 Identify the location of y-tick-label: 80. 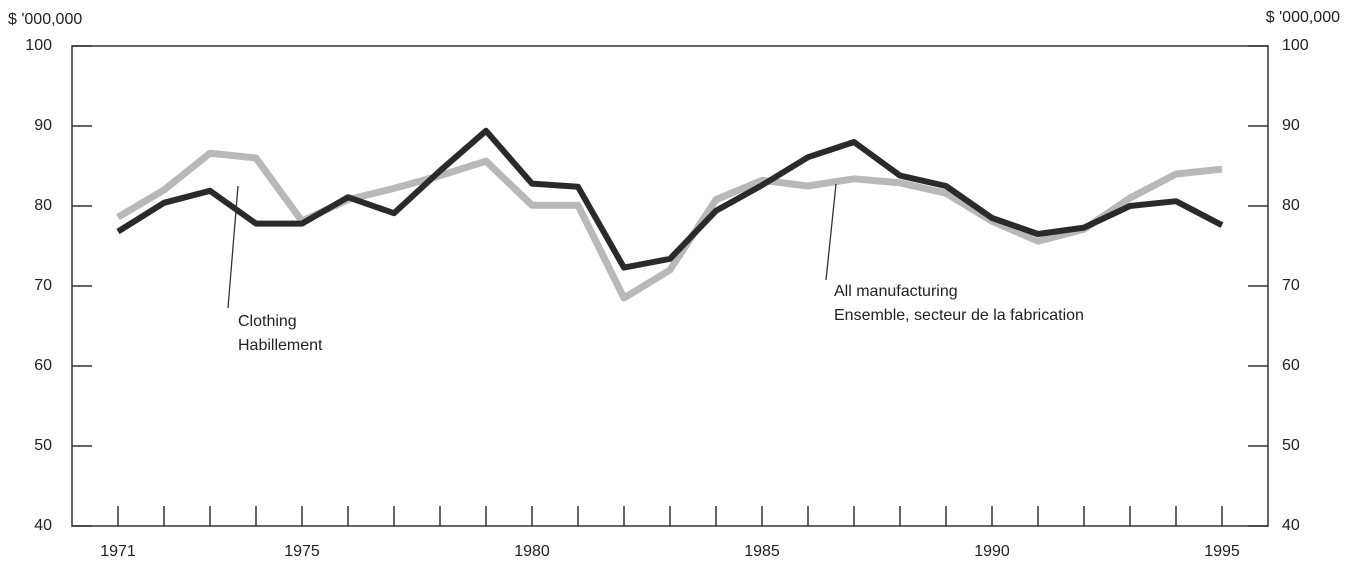
(43, 205).